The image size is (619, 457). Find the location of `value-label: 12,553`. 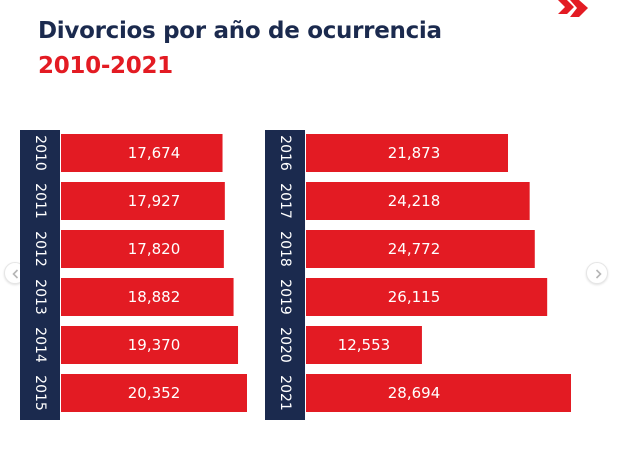

value-label: 12,553 is located at coordinates (364, 345).